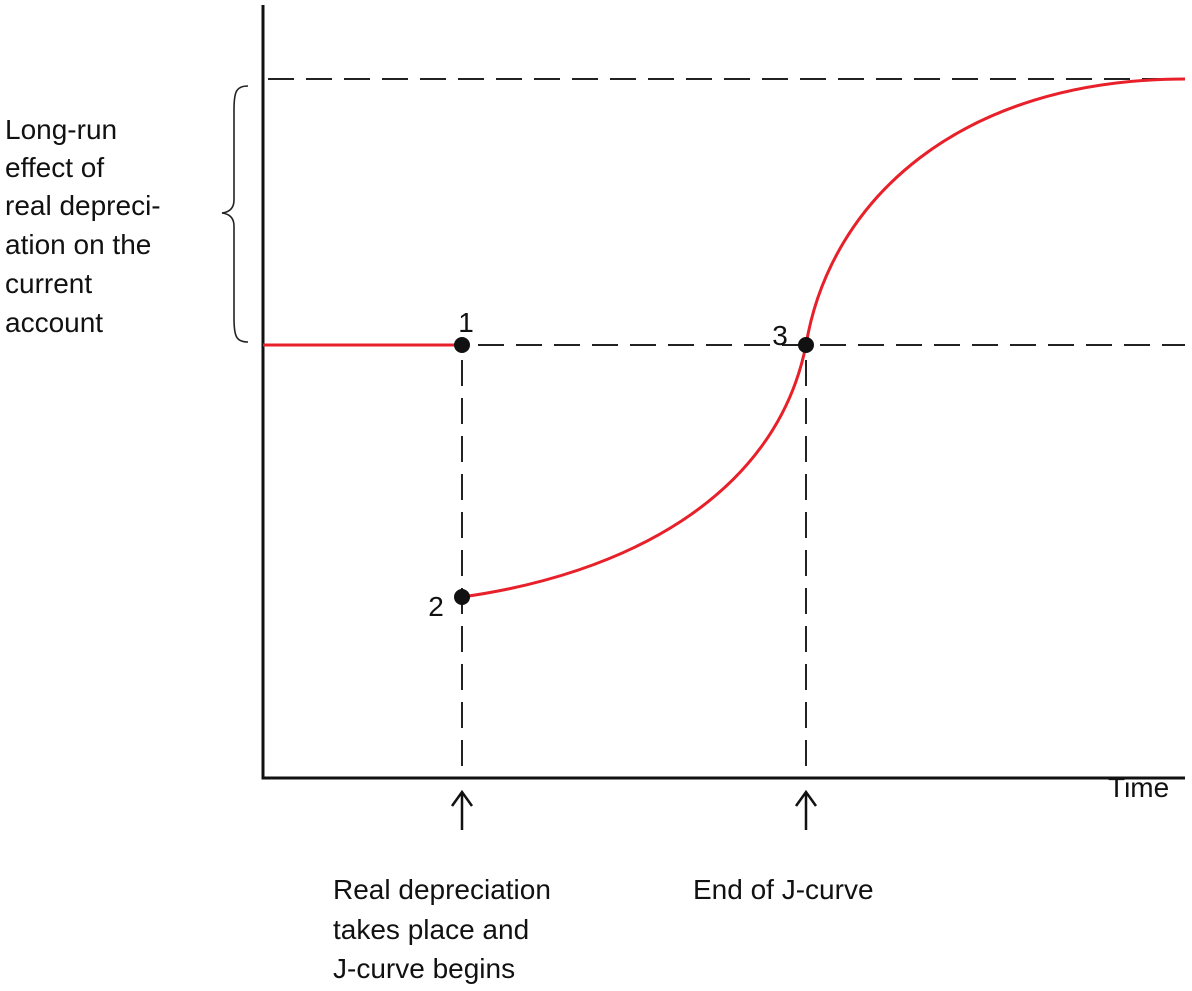 This screenshot has width=1192, height=991. I want to click on point-label: 3, so click(780, 335).